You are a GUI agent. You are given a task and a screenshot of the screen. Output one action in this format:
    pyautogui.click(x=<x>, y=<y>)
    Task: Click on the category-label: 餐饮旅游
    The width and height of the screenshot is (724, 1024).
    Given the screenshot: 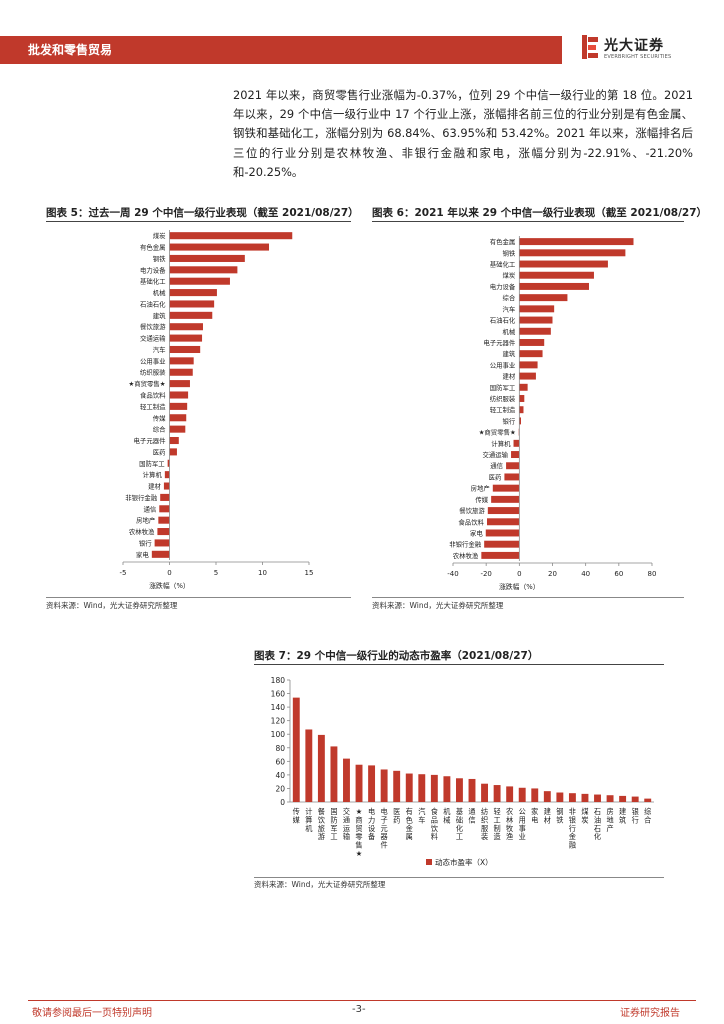 What is the action you would take?
    pyautogui.click(x=153, y=326)
    